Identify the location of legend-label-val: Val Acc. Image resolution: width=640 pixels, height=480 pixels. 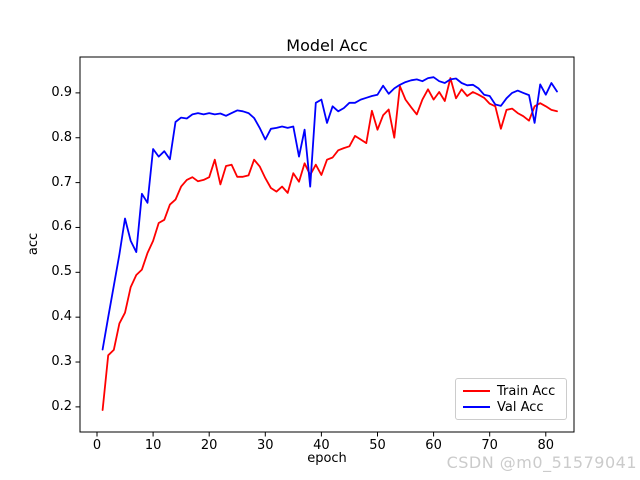
(520, 407).